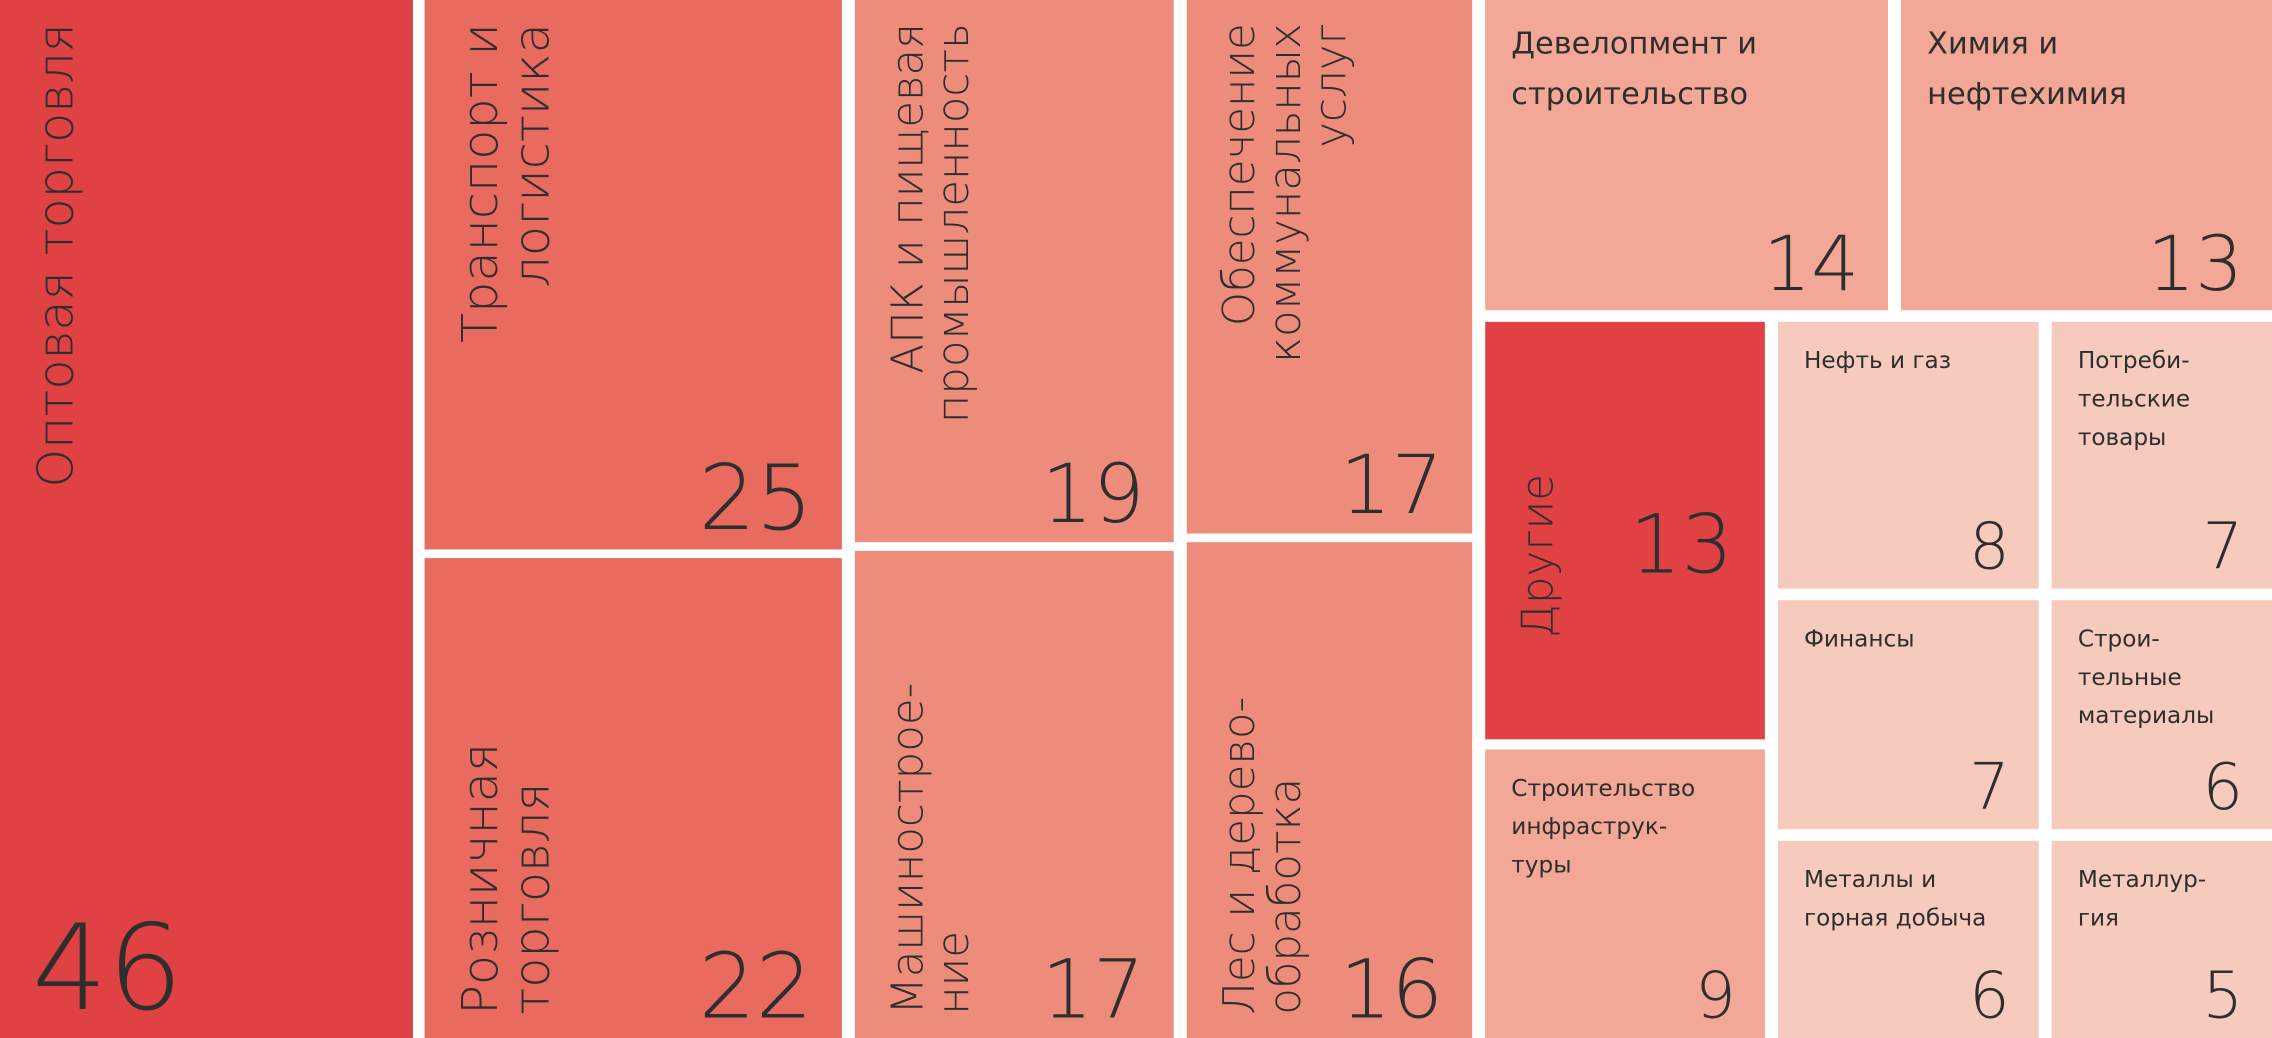 The image size is (2272, 1038). What do you see at coordinates (2098, 917) in the screenshot?
I see `tile-label-line: гия` at bounding box center [2098, 917].